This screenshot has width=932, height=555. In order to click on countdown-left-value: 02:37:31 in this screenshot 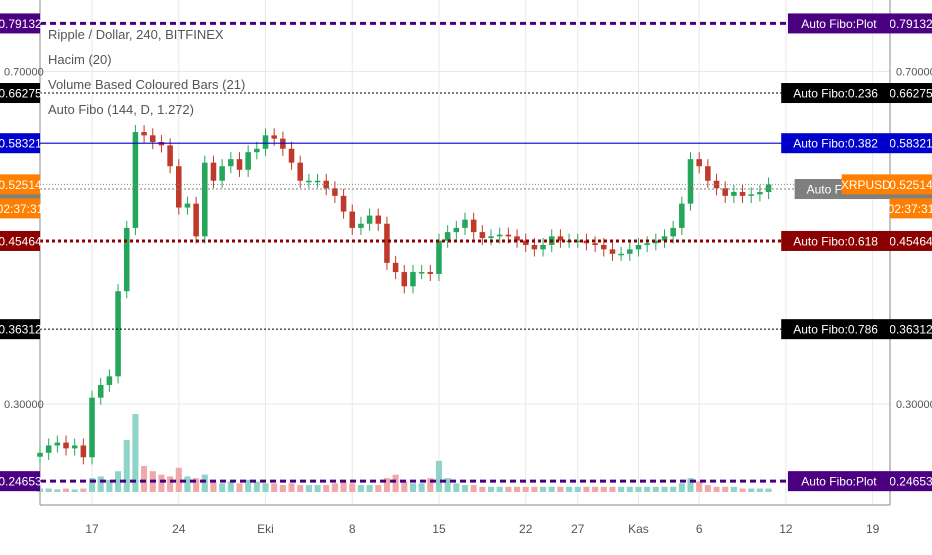, I will do `click(22, 209)`.